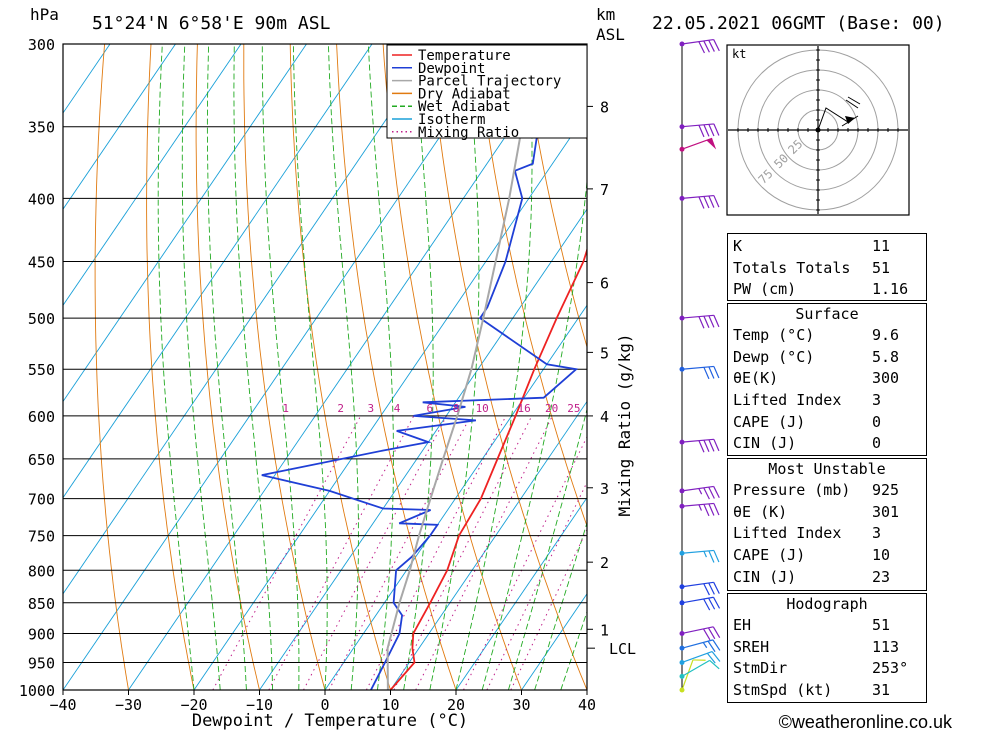 The width and height of the screenshot is (1000, 733). I want to click on pressure-tick-label: 400, so click(41, 199).